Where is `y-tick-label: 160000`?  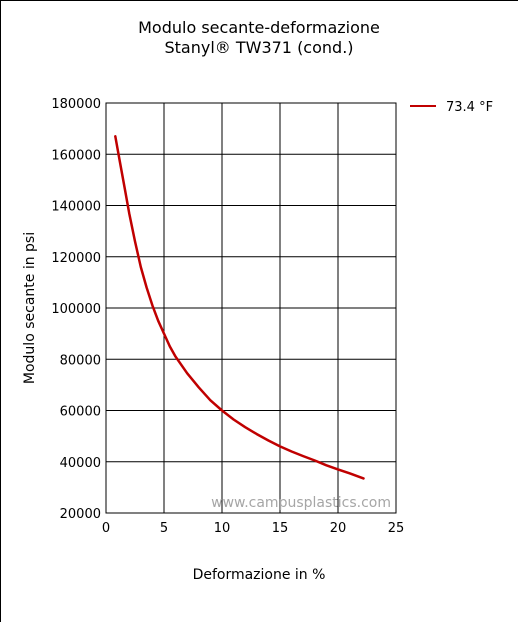
y-tick-label: 160000 is located at coordinates (76, 155).